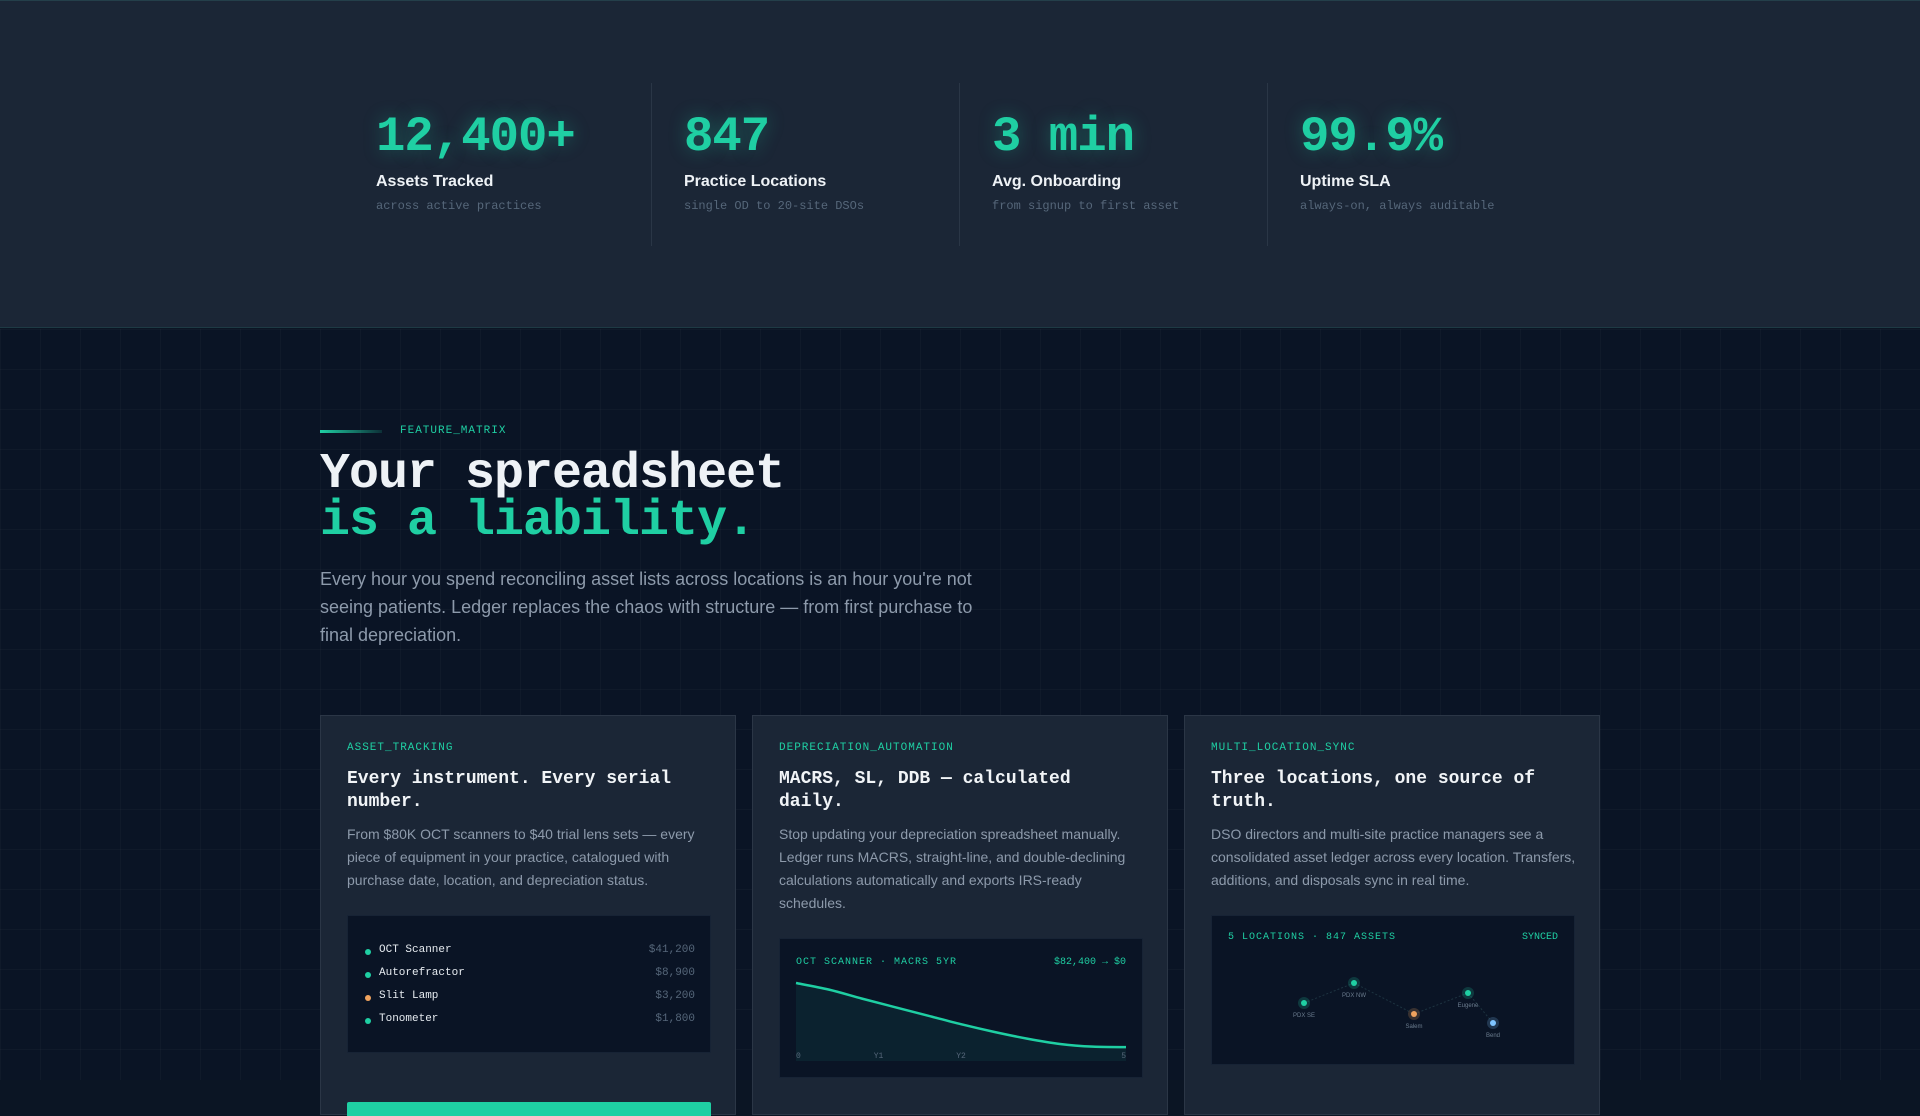 The height and width of the screenshot is (1116, 1920). Describe the element at coordinates (1468, 1006) in the screenshot. I see `location-label: Eugene` at that location.